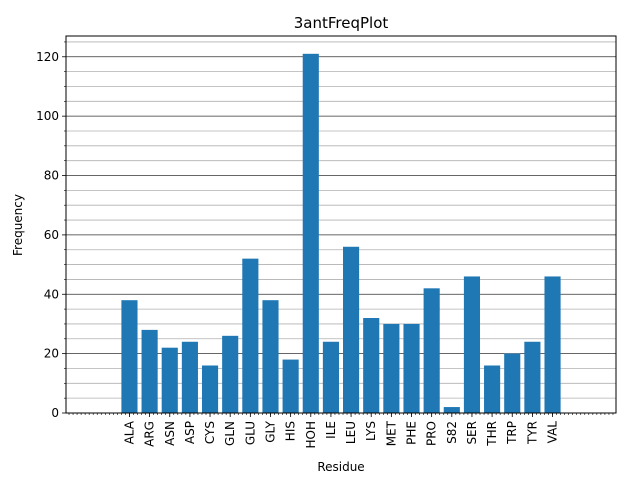  I want to click on x-tick-label: SER, so click(472, 433).